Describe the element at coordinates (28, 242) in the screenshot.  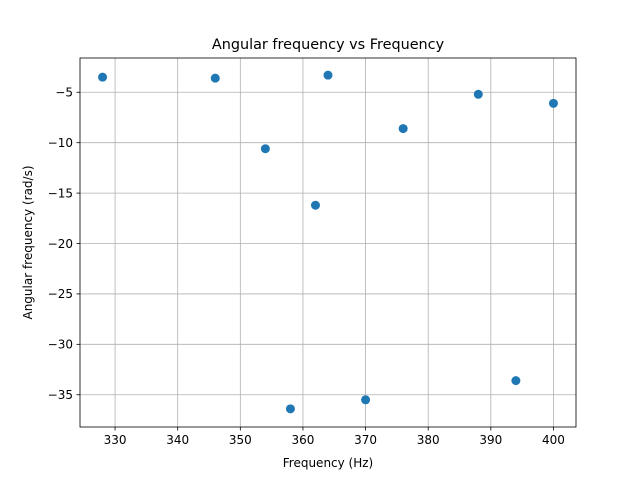
I see `y-axis-label: Angular frequency (rad/s)` at that location.